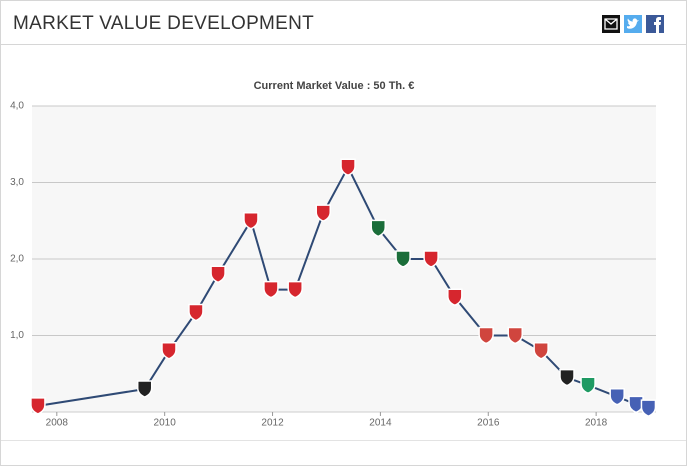 Image resolution: width=687 pixels, height=466 pixels. Describe the element at coordinates (17, 106) in the screenshot. I see `y-tick-label: 4,0` at that location.